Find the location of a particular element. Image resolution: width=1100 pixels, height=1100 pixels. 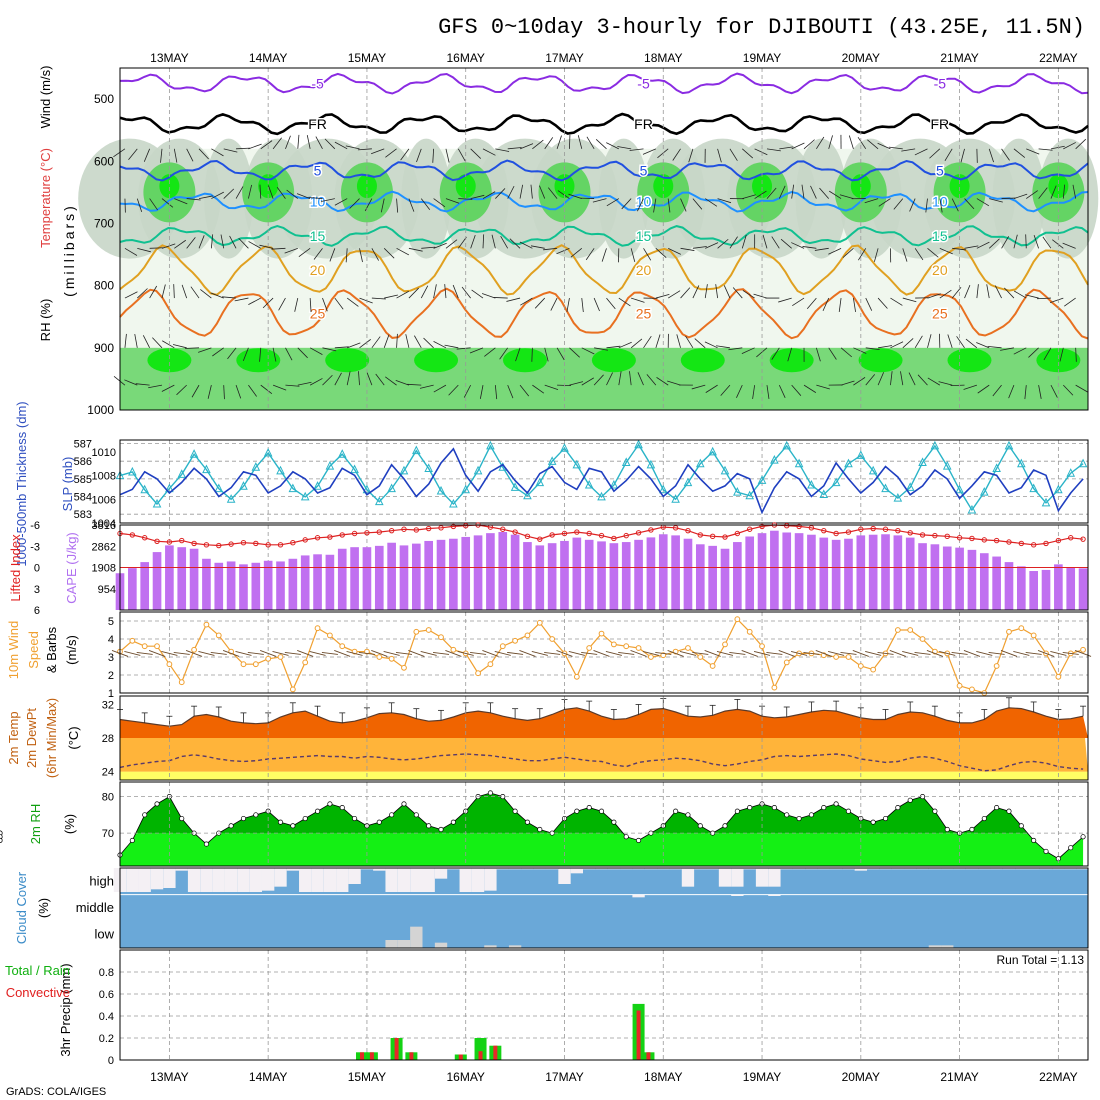

rh2m-unit-label: (%) is located at coordinates (69, 824).